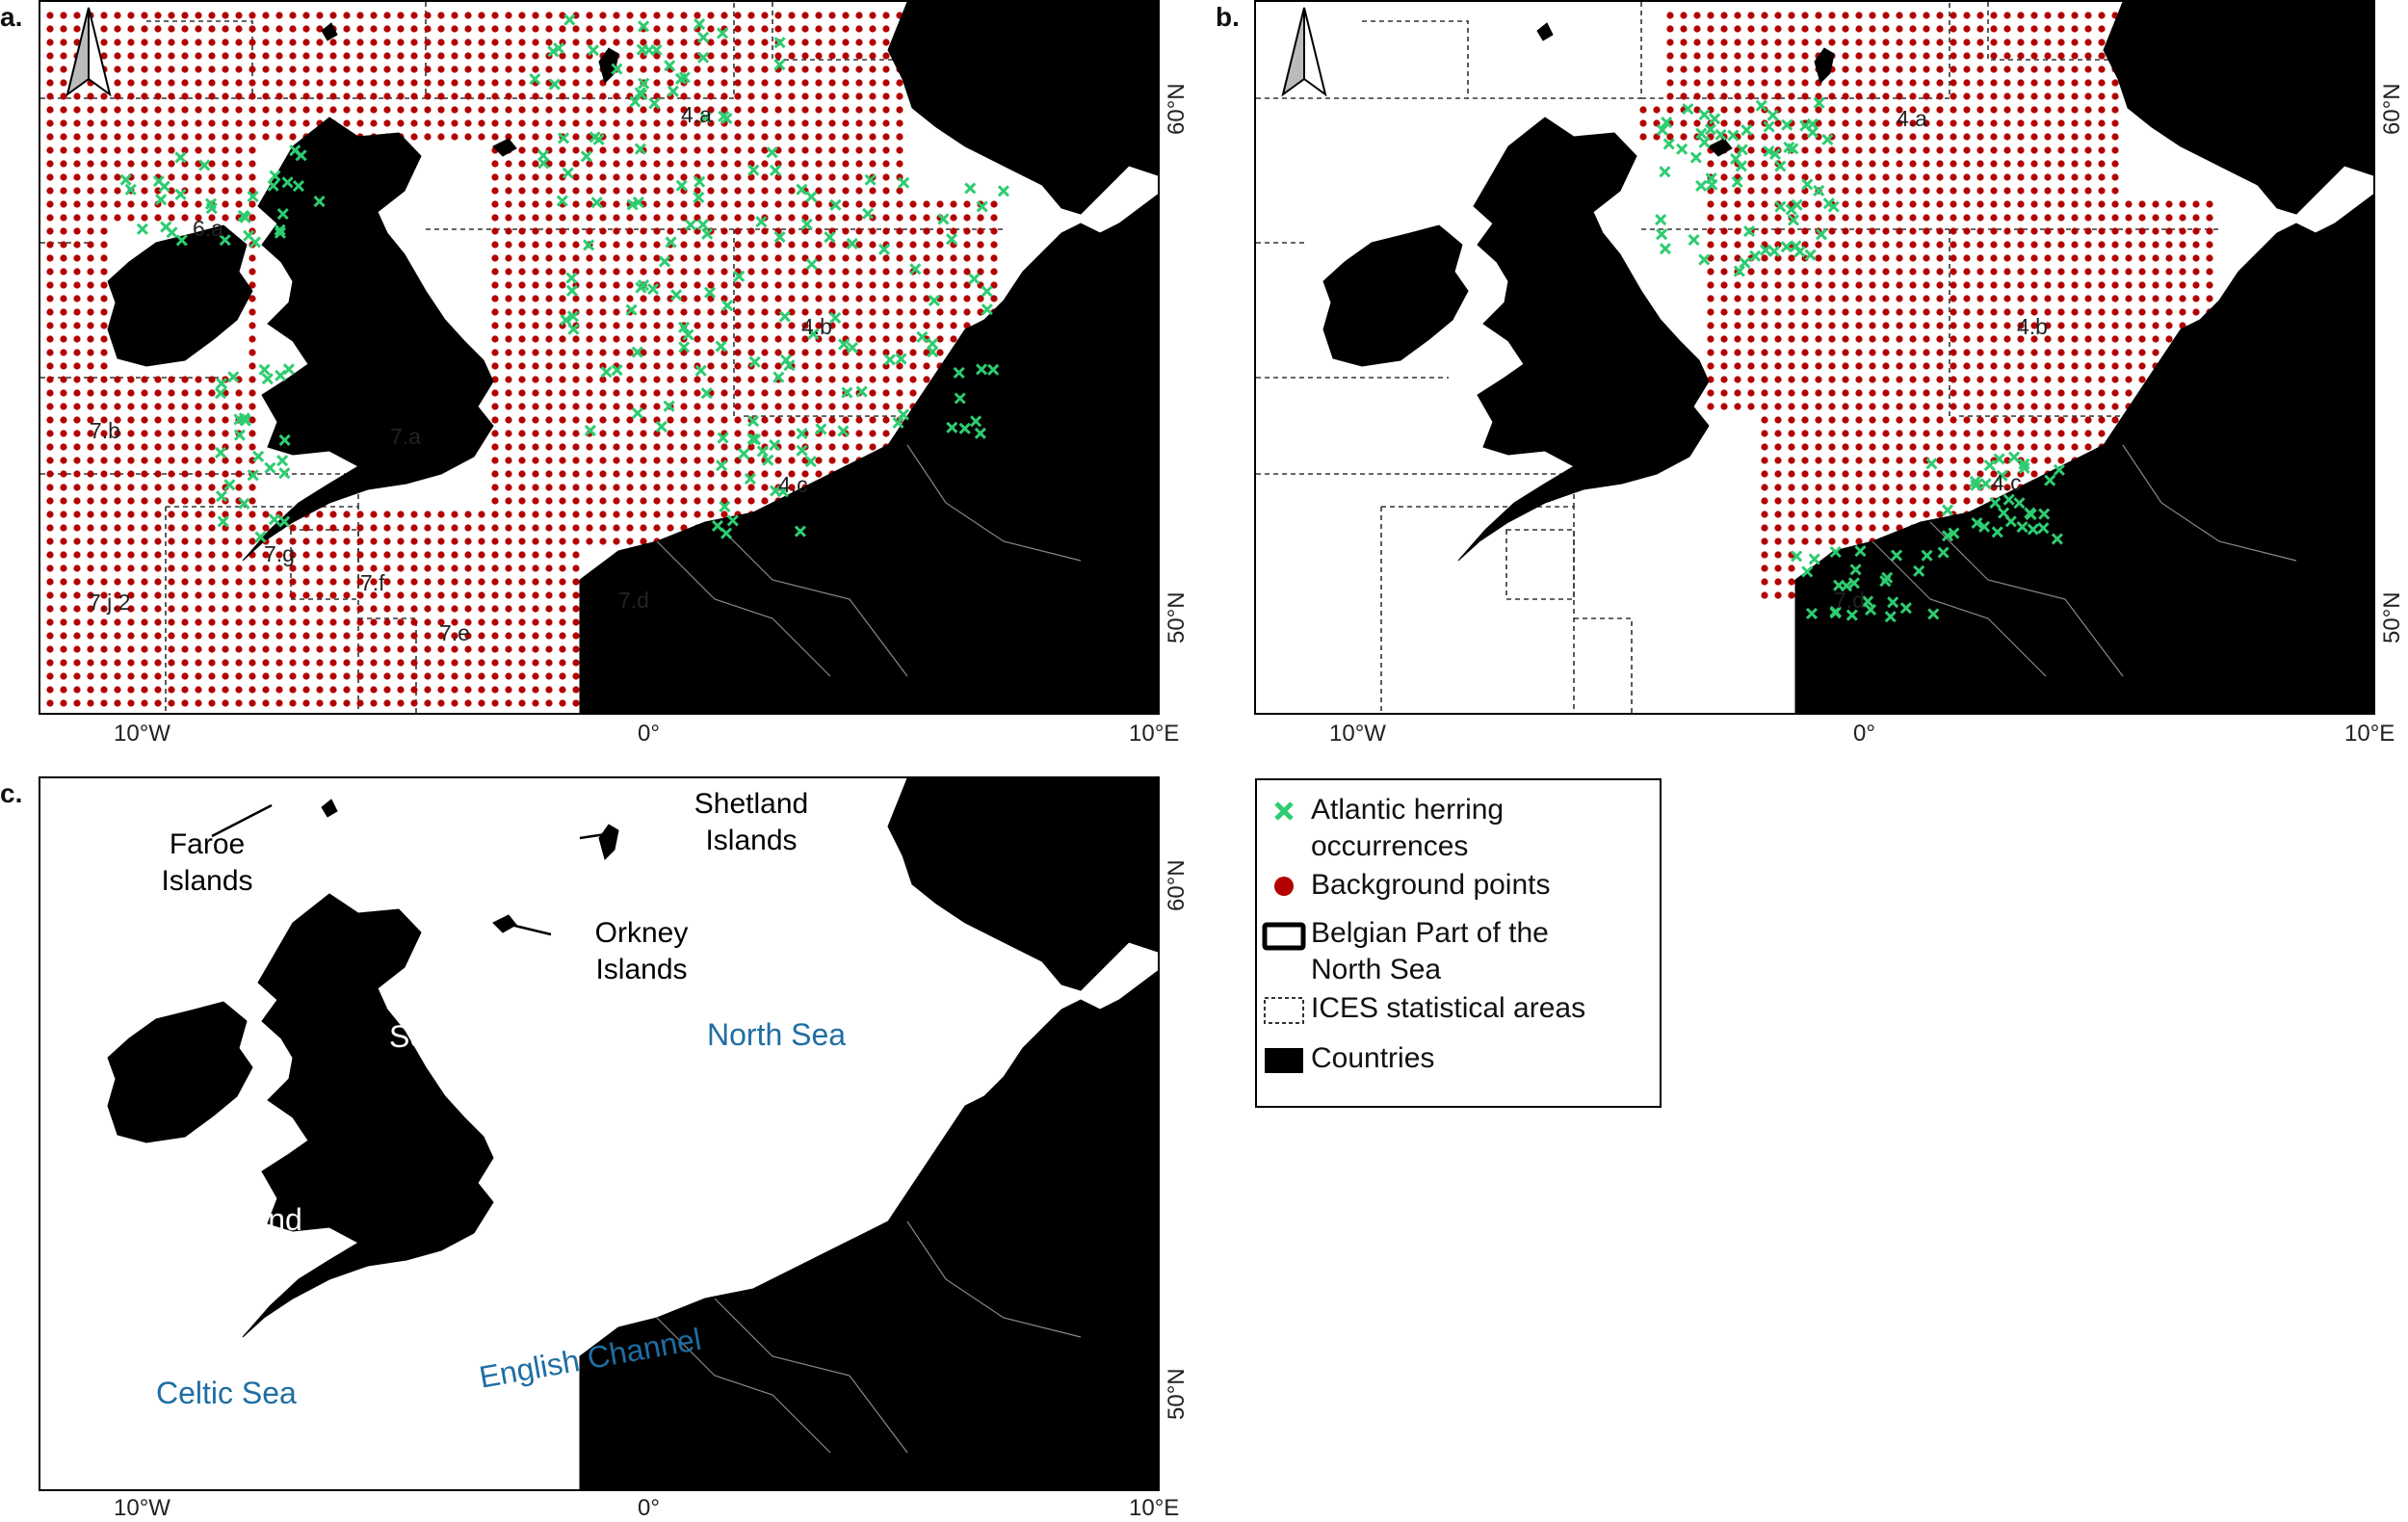  I want to click on north-arrow-icon, so click(1304, 52).